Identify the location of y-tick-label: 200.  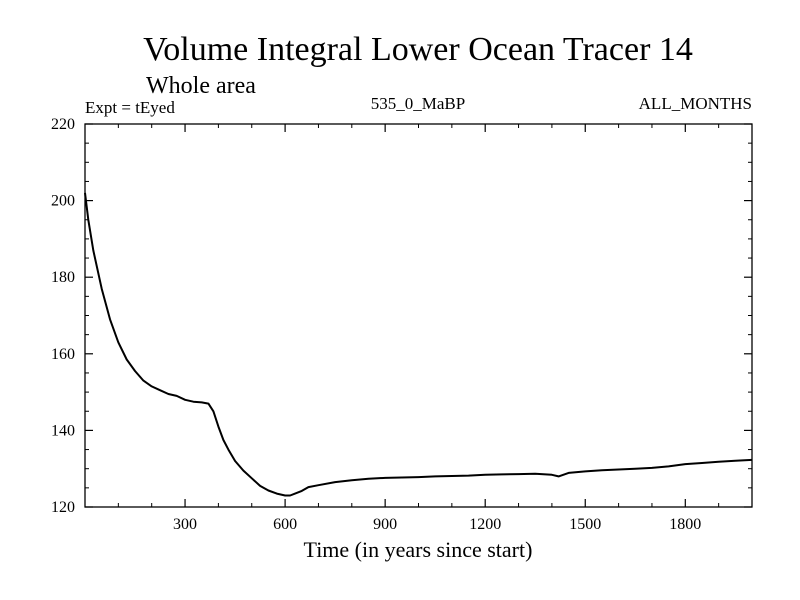
(63, 201).